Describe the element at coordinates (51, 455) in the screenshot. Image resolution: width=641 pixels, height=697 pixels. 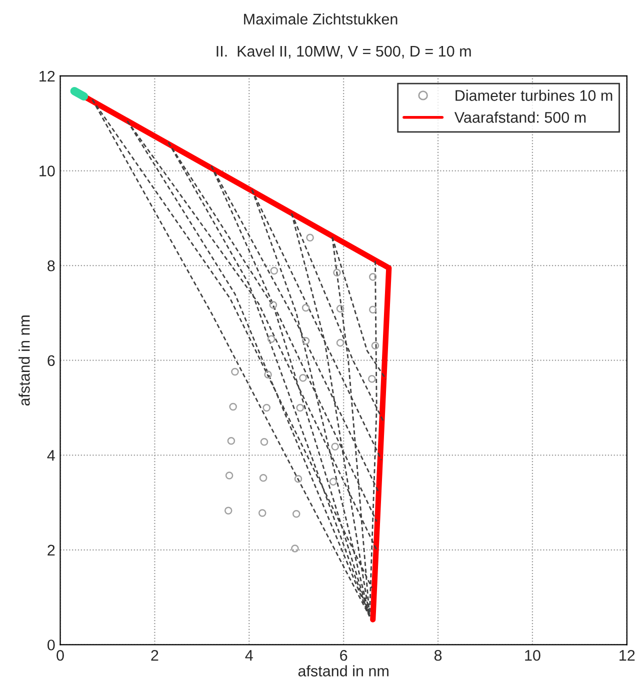
I see `y-tick-label: 4` at that location.